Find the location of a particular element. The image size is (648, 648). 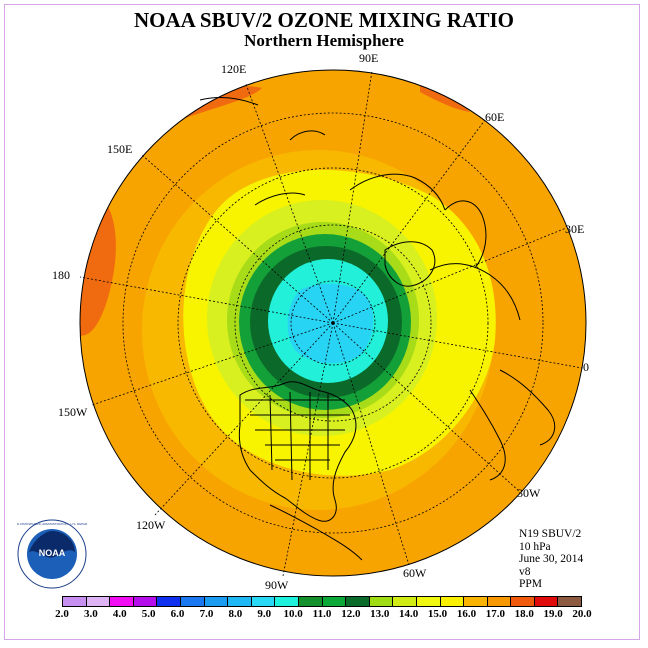

color-scale-label: 7.0 is located at coordinates (206, 614).